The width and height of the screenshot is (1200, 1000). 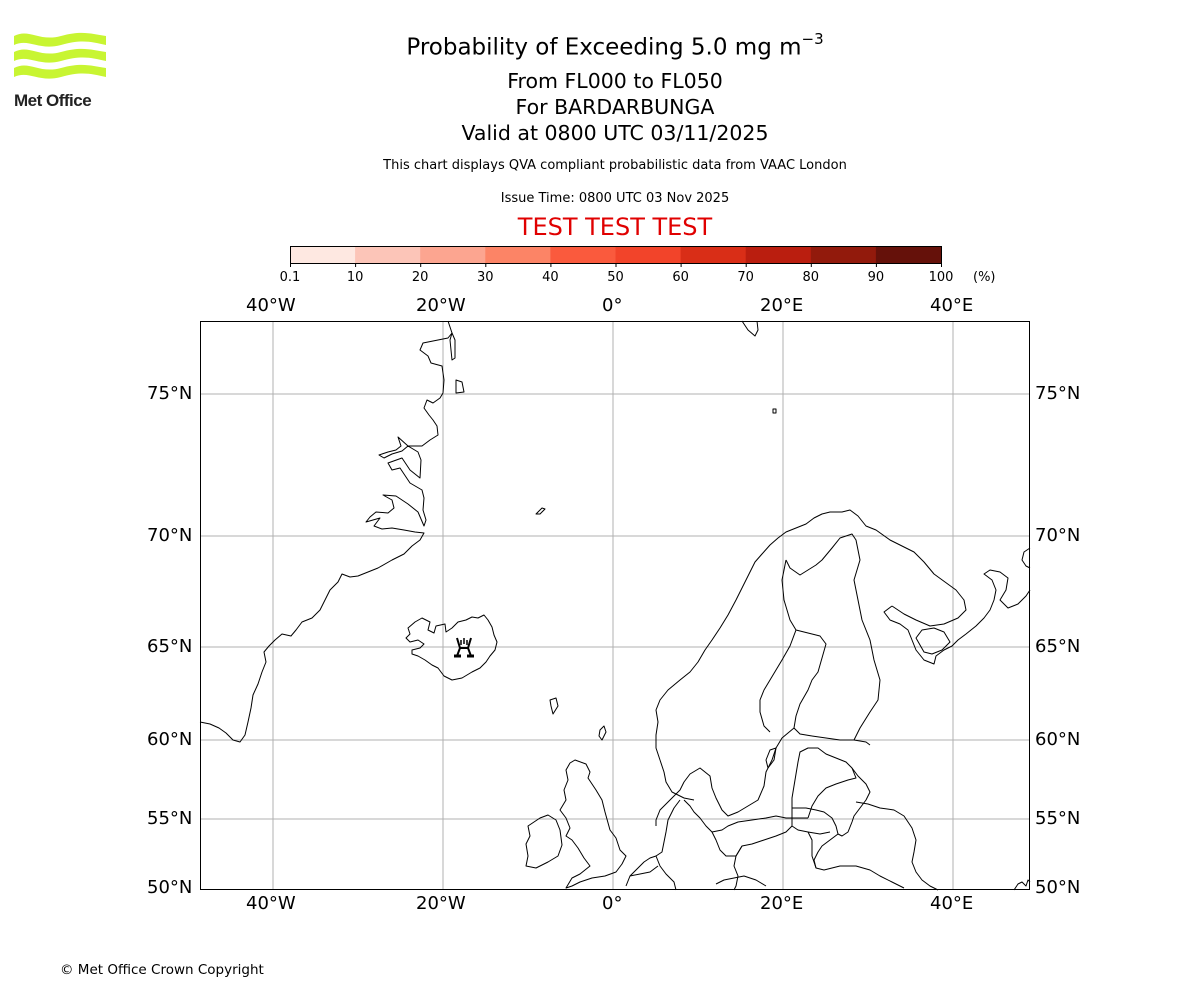 I want to click on title-text: Probability of Exceeding 5.0 mg m, so click(x=604, y=47).